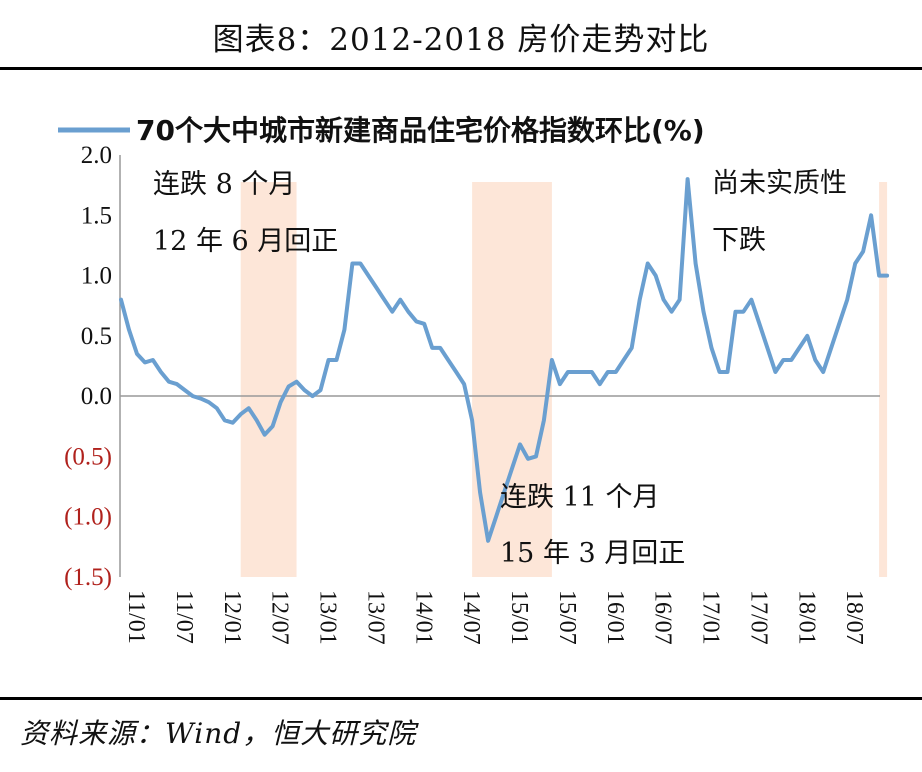 This screenshot has height=772, width=922. What do you see at coordinates (280, 617) in the screenshot?
I see `x-tick-label: 12/07` at bounding box center [280, 617].